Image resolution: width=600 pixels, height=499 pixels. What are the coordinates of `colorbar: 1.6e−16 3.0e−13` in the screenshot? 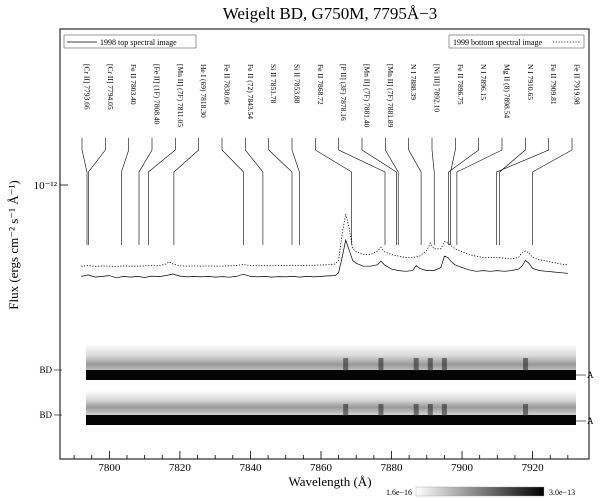 It's located at (480, 491).